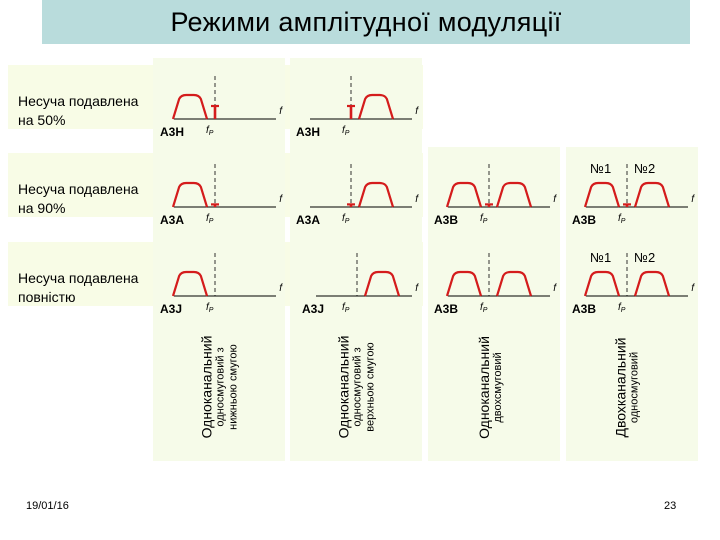 This screenshot has height=540, width=720. I want to click on row-label-50: Несуча подавлена на 50%, so click(78, 110).